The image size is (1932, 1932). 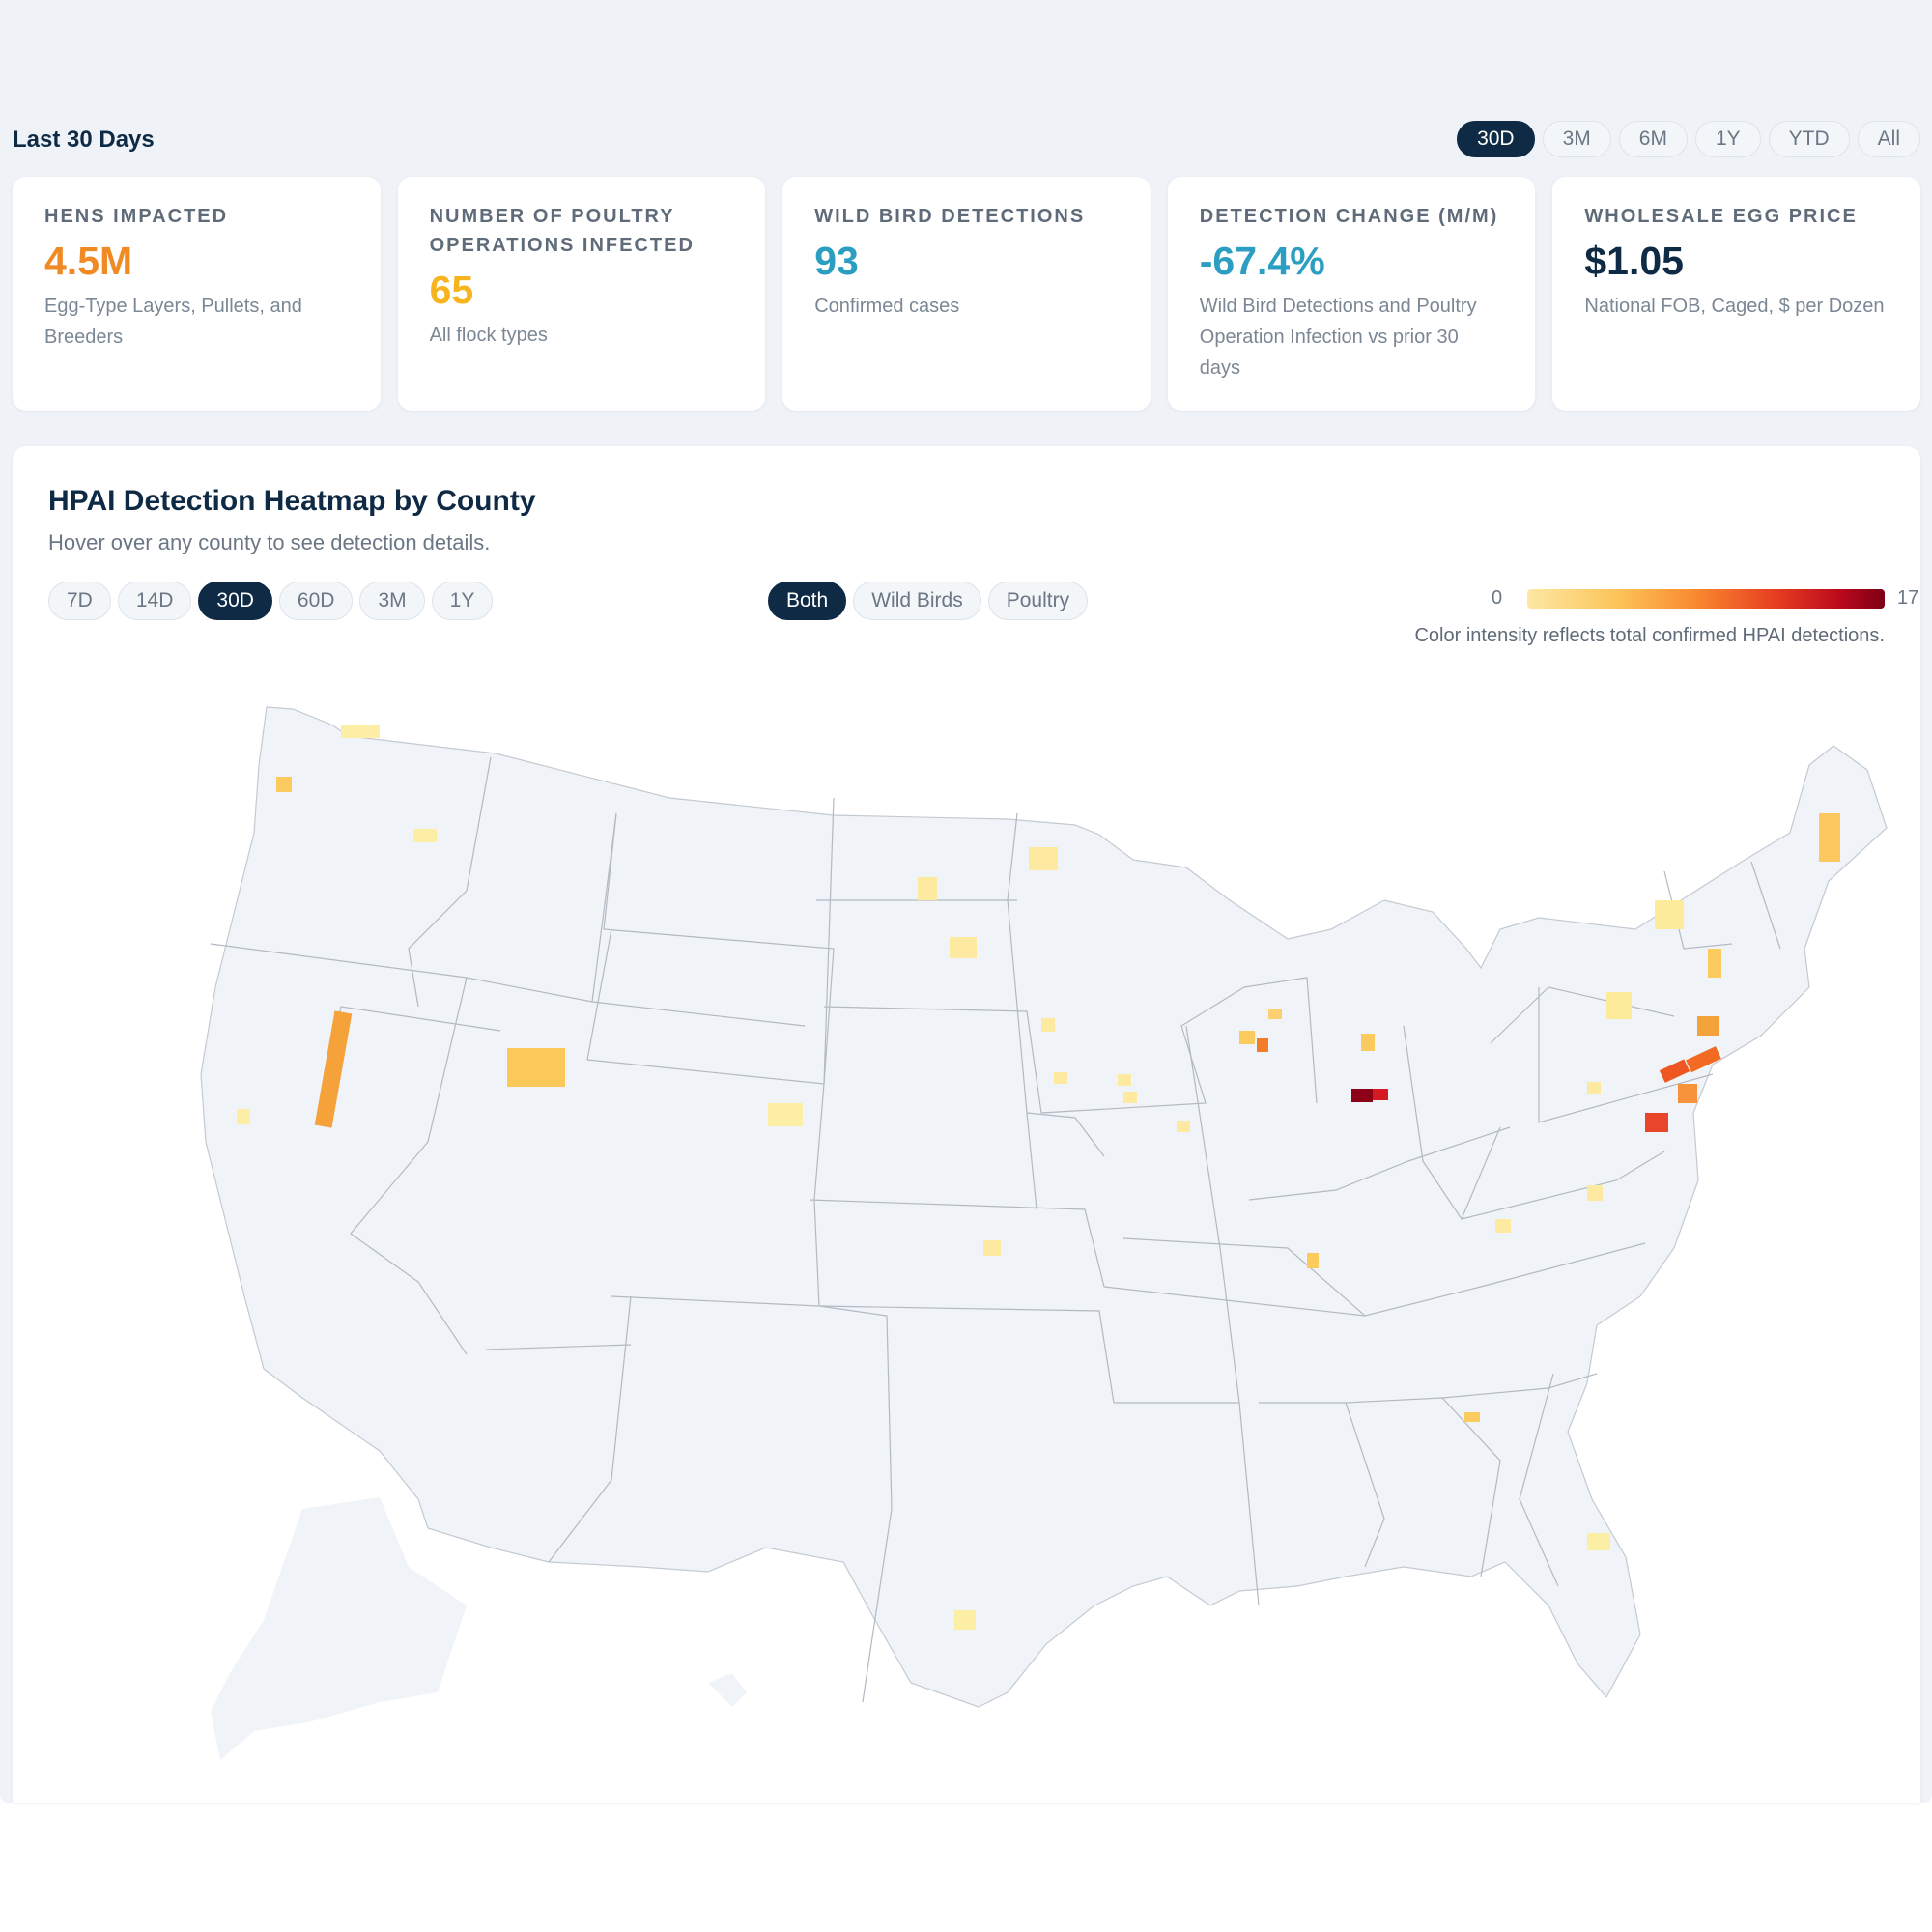 I want to click on stat-value: 93, so click(x=836, y=261).